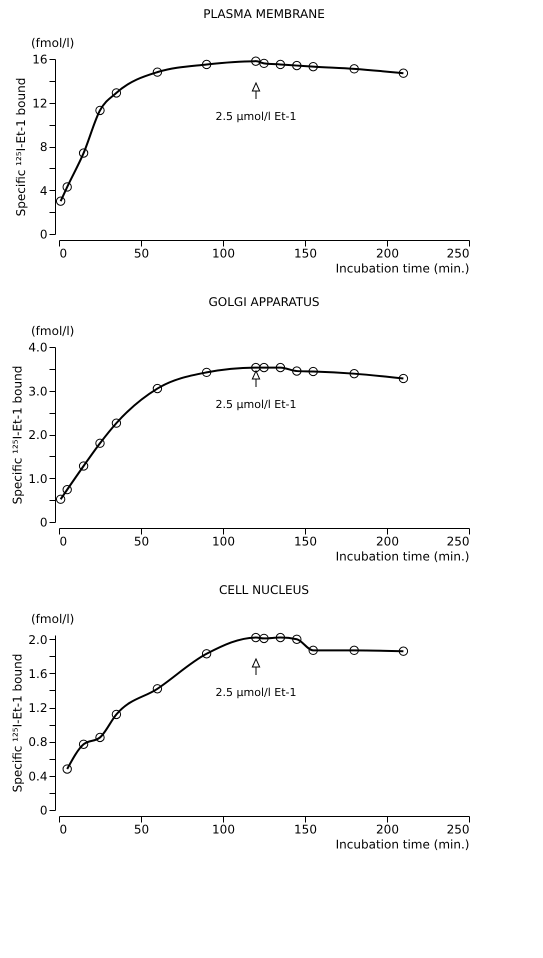 The image size is (543, 958). I want to click on y-tick-label: 4, so click(44, 191).